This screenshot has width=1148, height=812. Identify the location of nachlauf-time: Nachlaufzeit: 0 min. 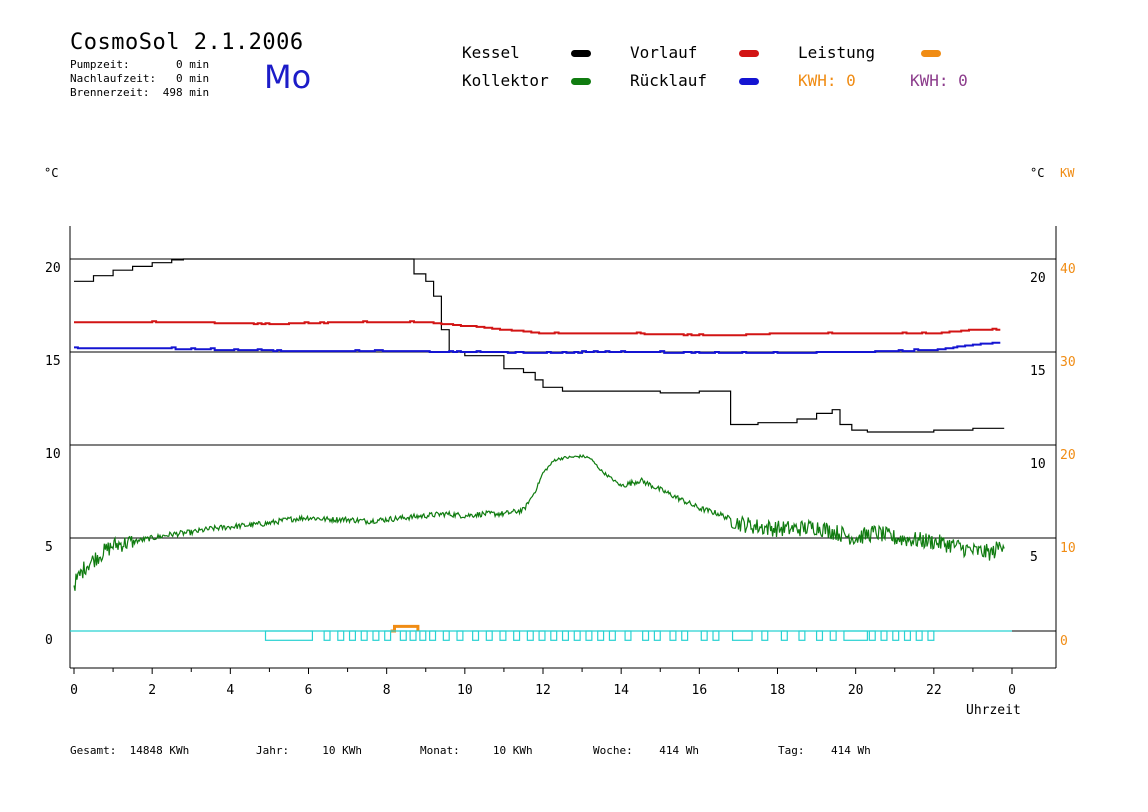
(140, 78).